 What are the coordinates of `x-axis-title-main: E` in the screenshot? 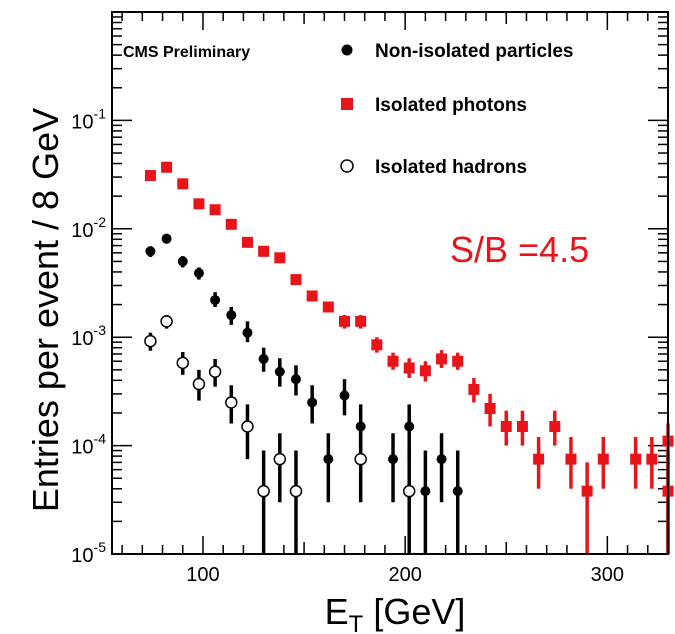 It's located at (337, 611).